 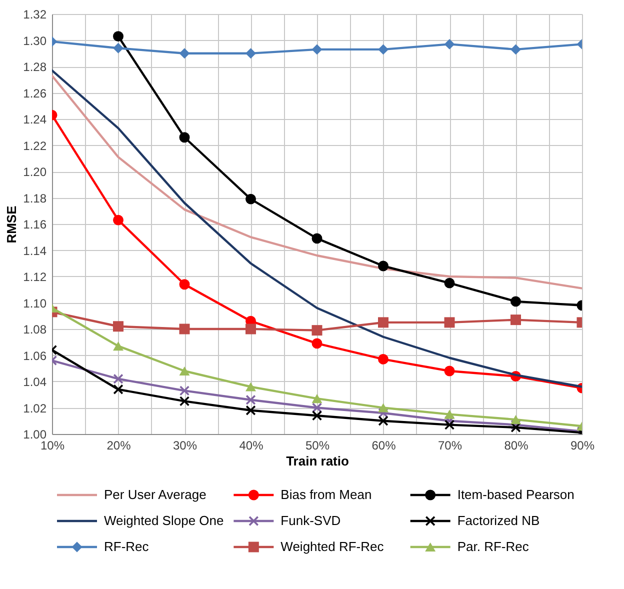 What do you see at coordinates (119, 445) in the screenshot?
I see `x-tick-label: 20%` at bounding box center [119, 445].